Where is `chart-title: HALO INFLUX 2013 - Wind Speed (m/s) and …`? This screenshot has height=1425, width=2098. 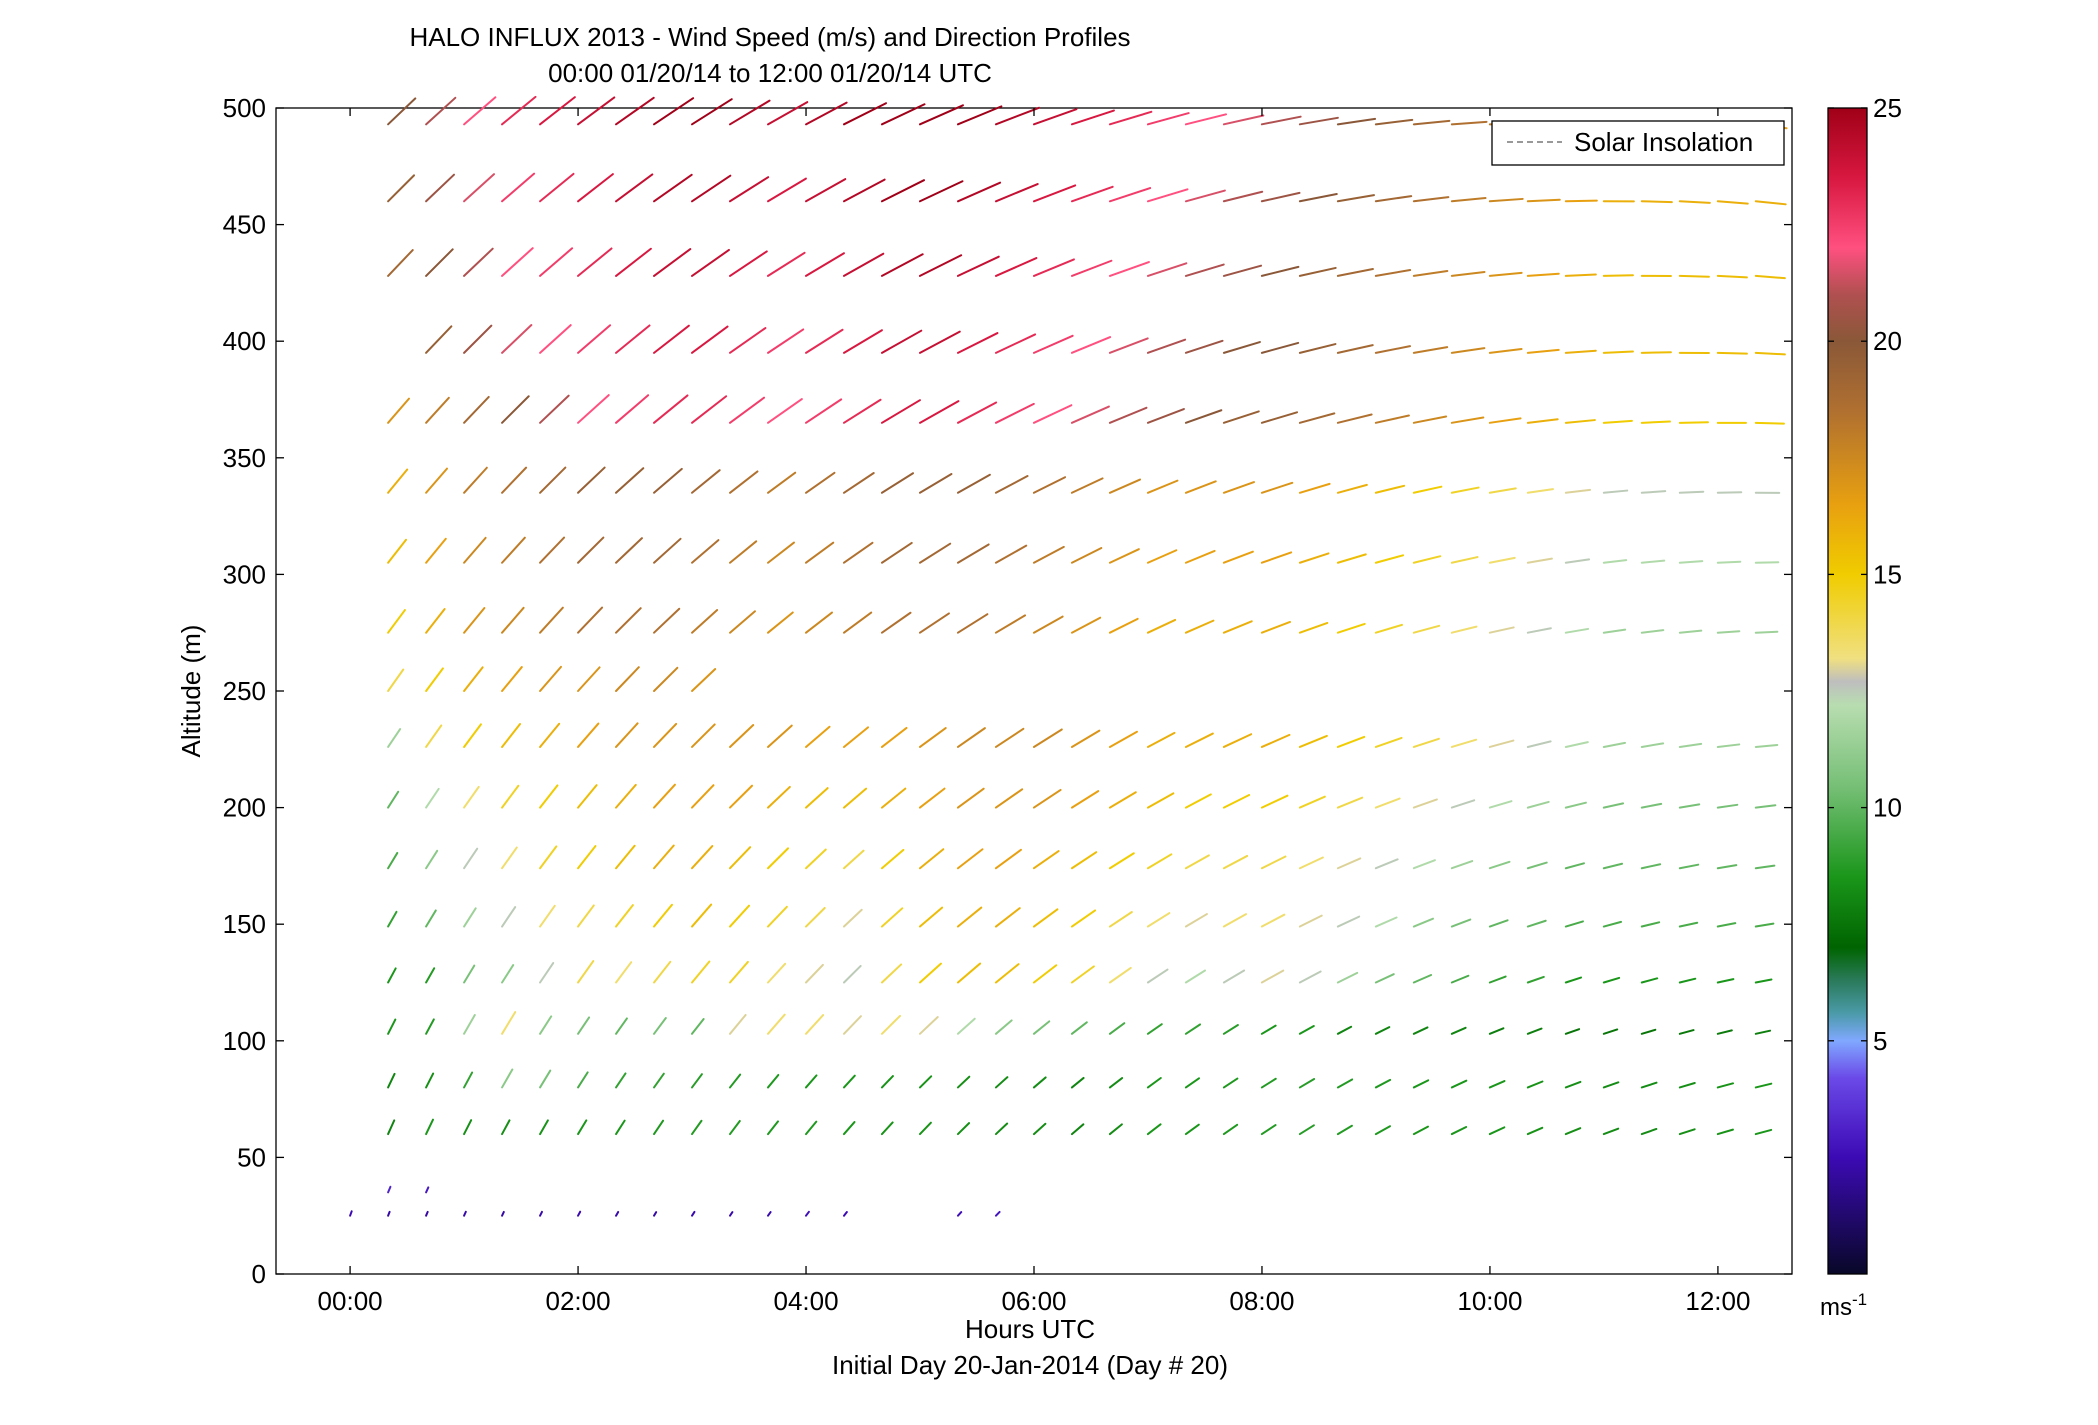
chart-title: HALO INFLUX 2013 - Wind Speed (m/s) and … is located at coordinates (769, 37).